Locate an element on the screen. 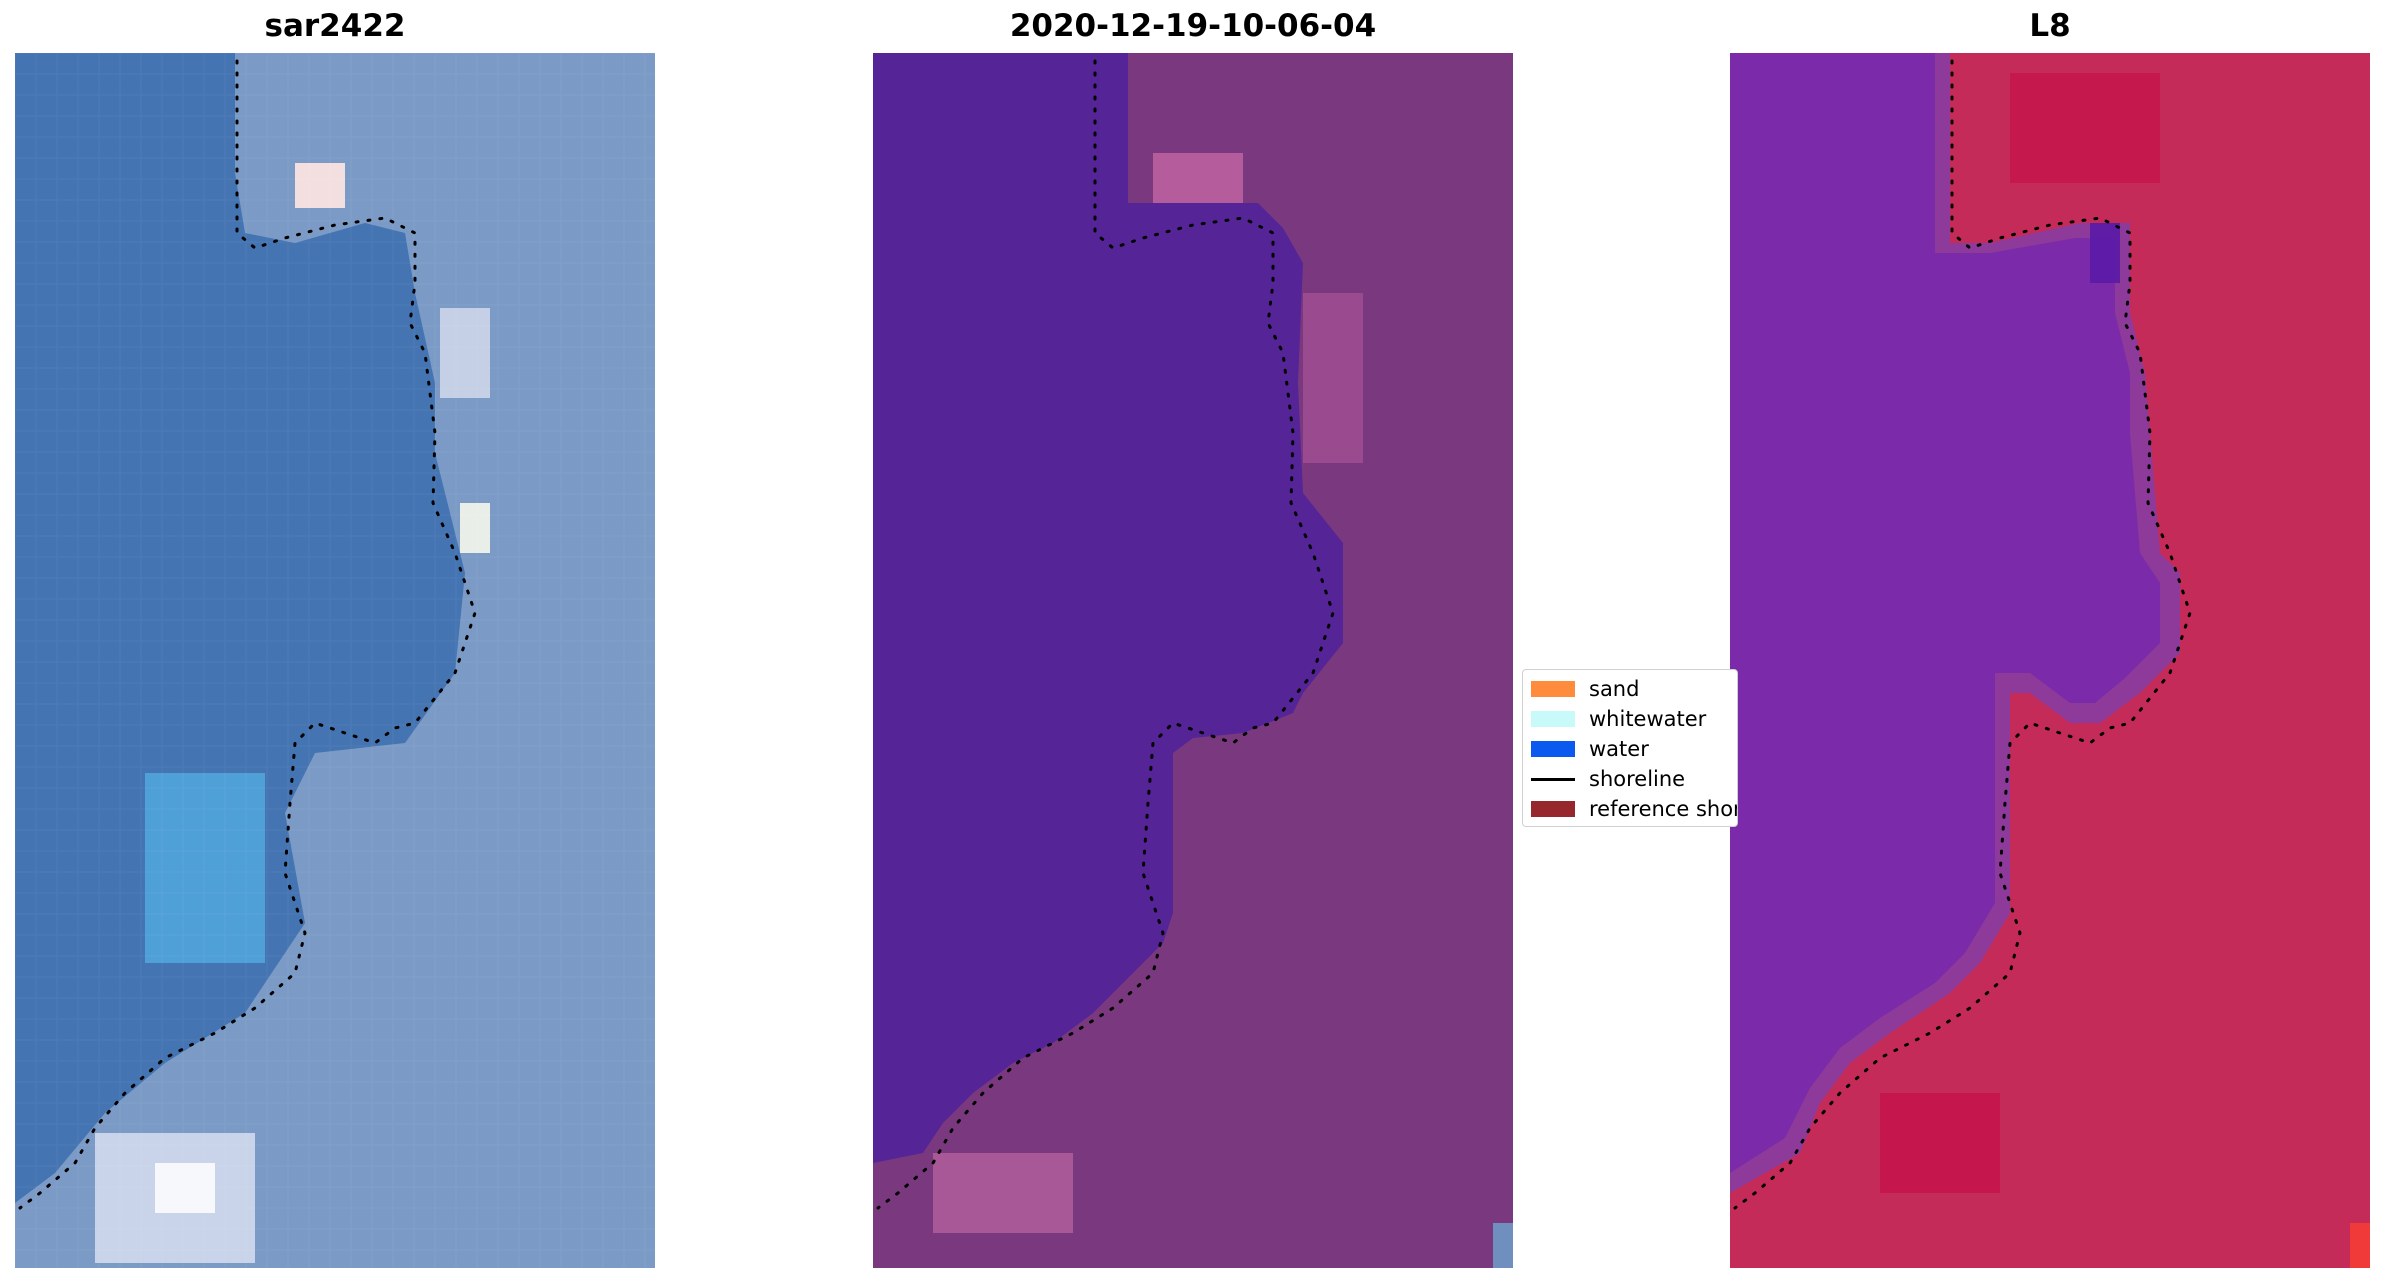 The width and height of the screenshot is (2384, 1283). legend-swatch-sand is located at coordinates (1553, 689).